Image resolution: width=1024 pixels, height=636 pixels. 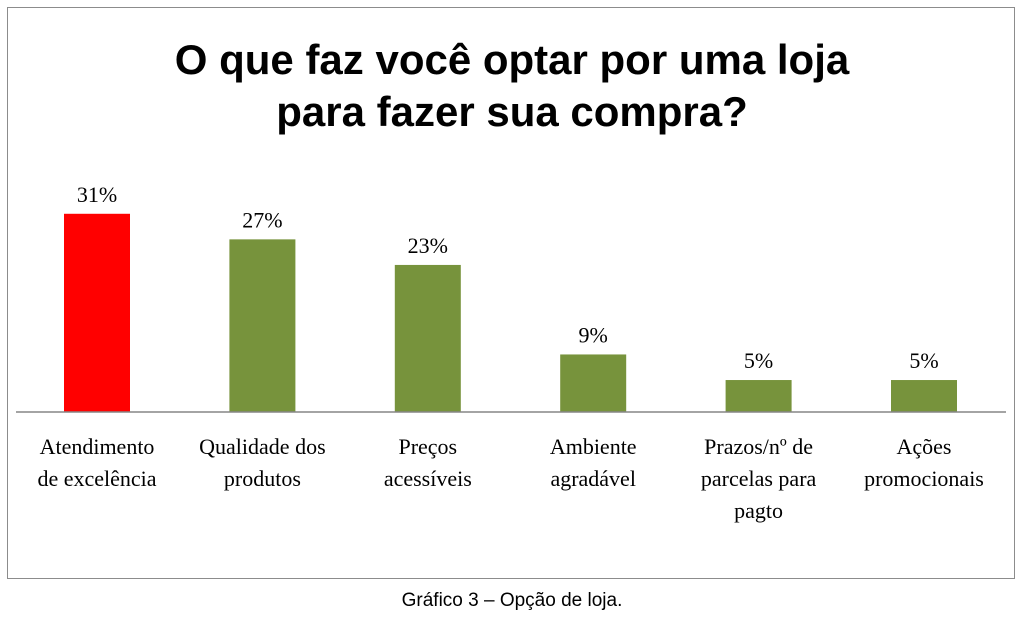 What do you see at coordinates (758, 360) in the screenshot?
I see `data-label-5: 5%` at bounding box center [758, 360].